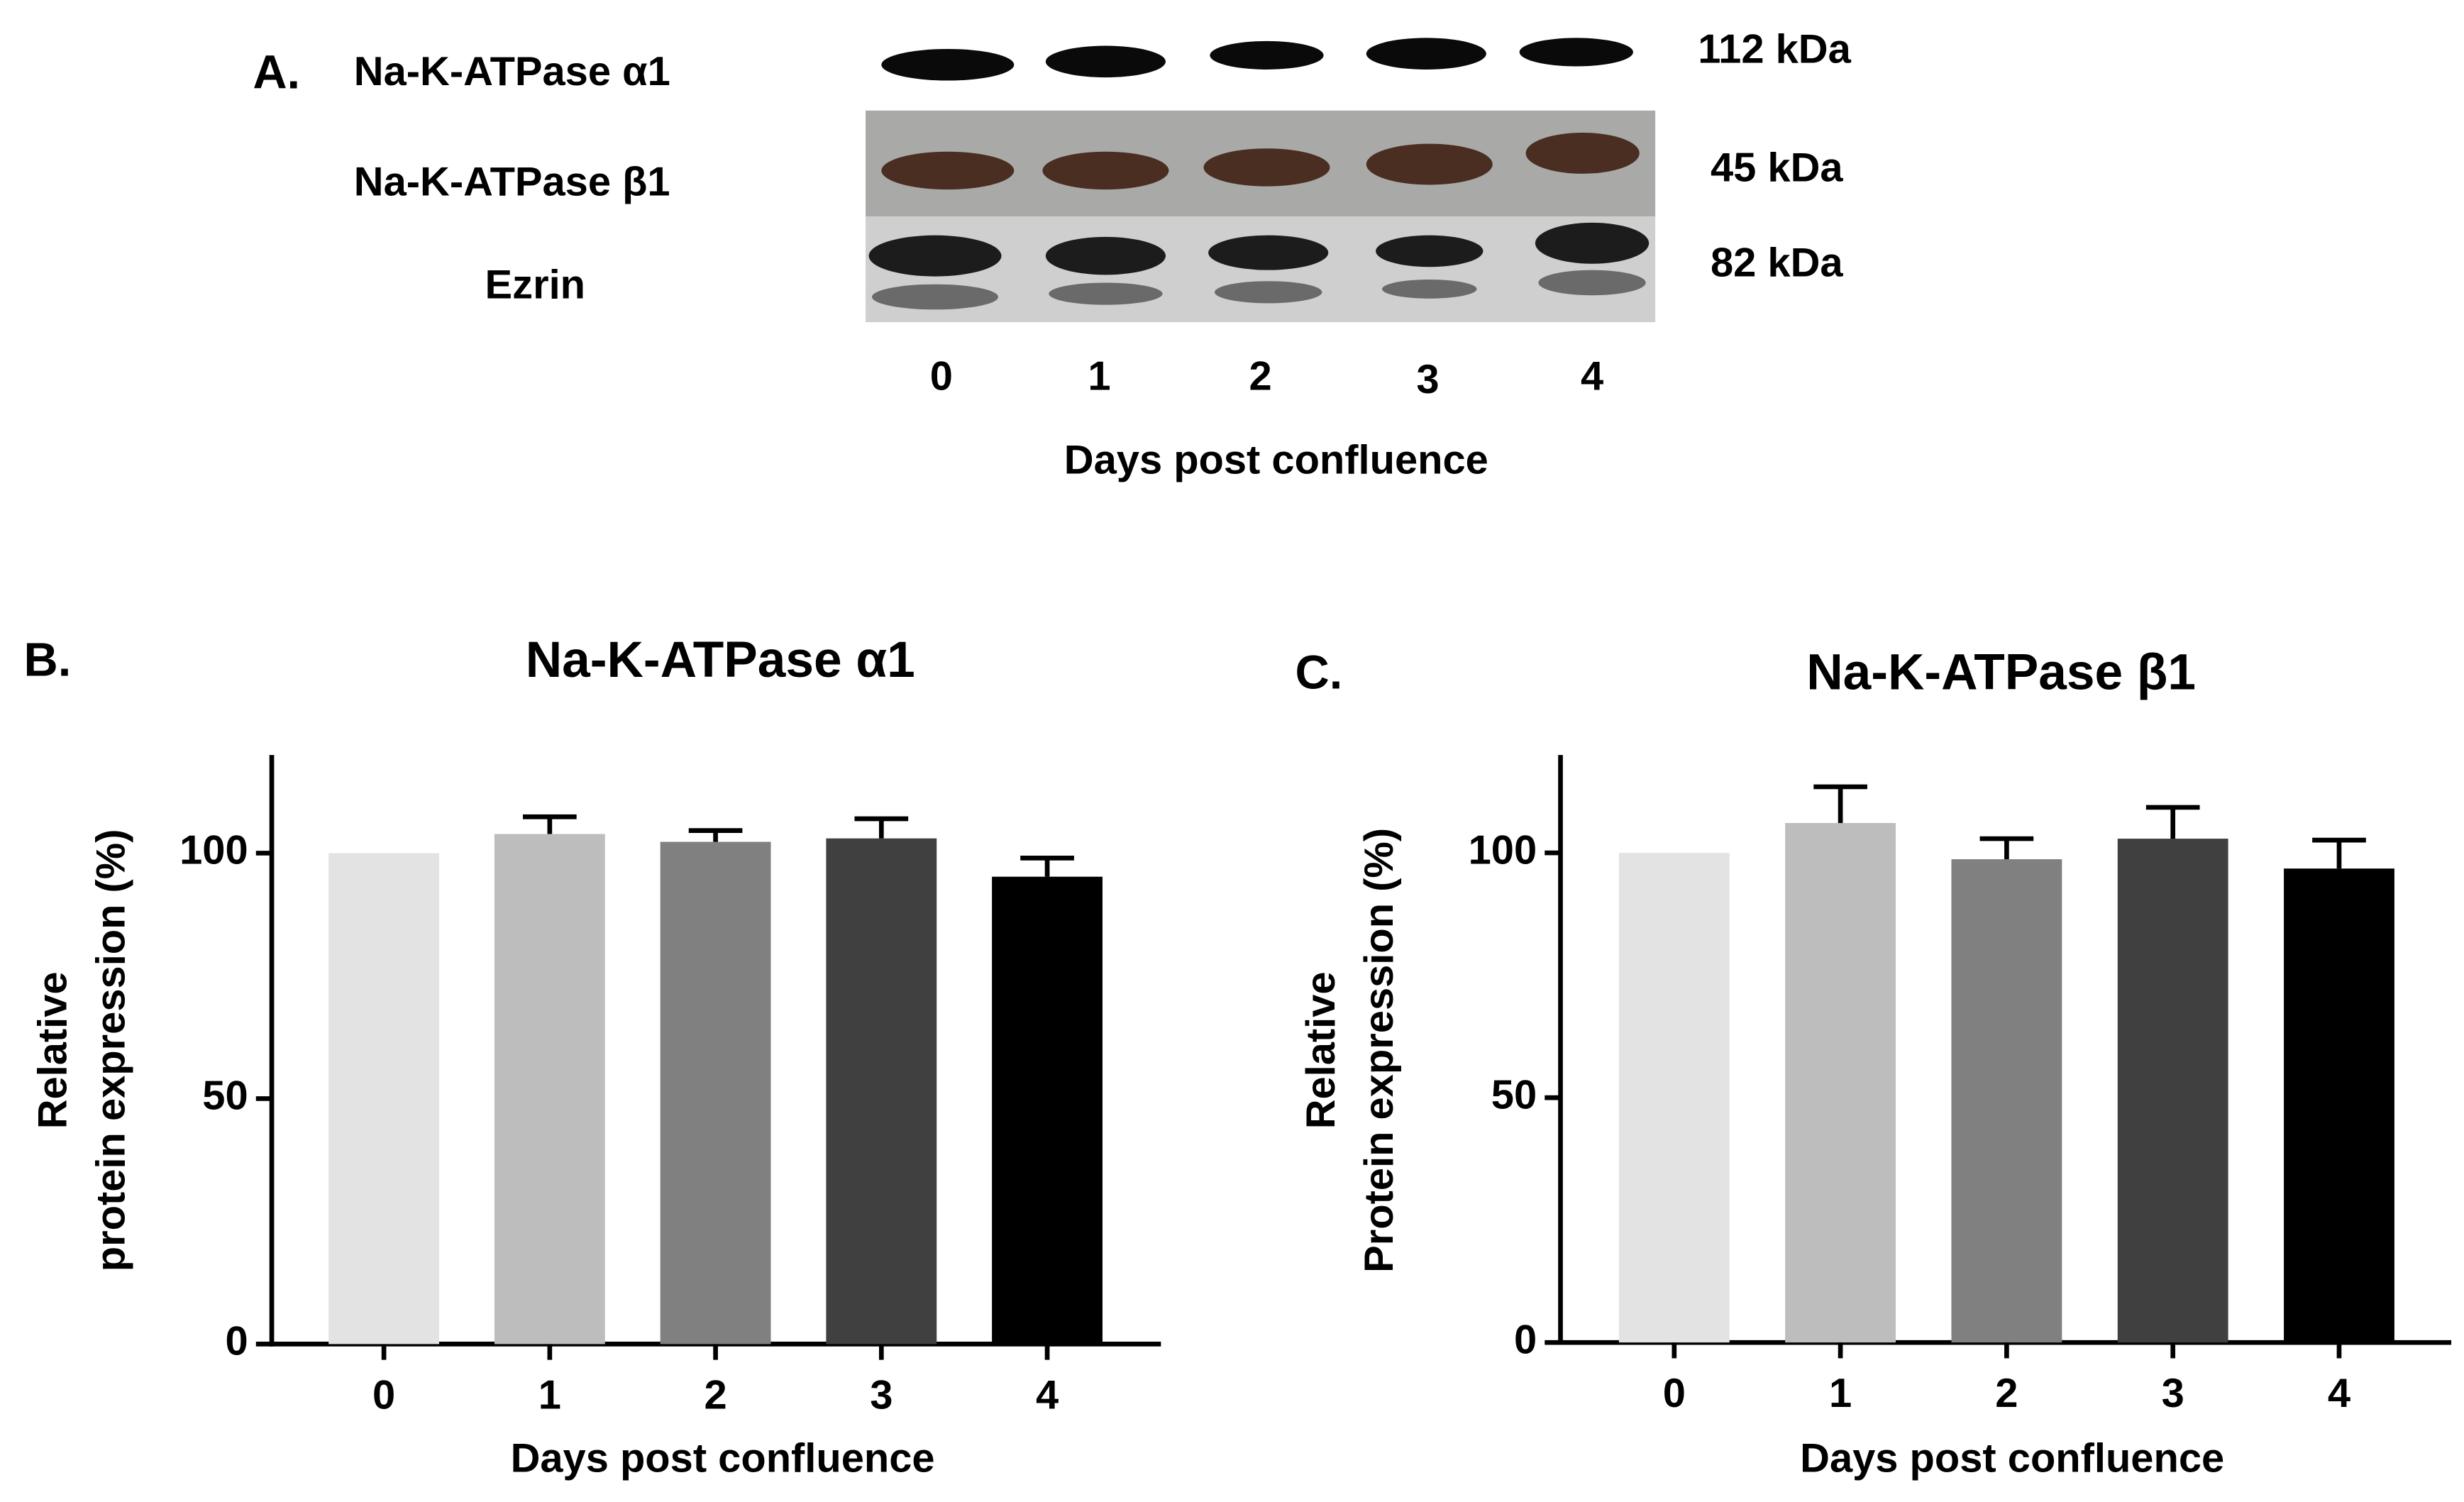 The width and height of the screenshot is (2464, 1502). Describe the element at coordinates (1261, 180) in the screenshot. I see `blot-image` at that location.